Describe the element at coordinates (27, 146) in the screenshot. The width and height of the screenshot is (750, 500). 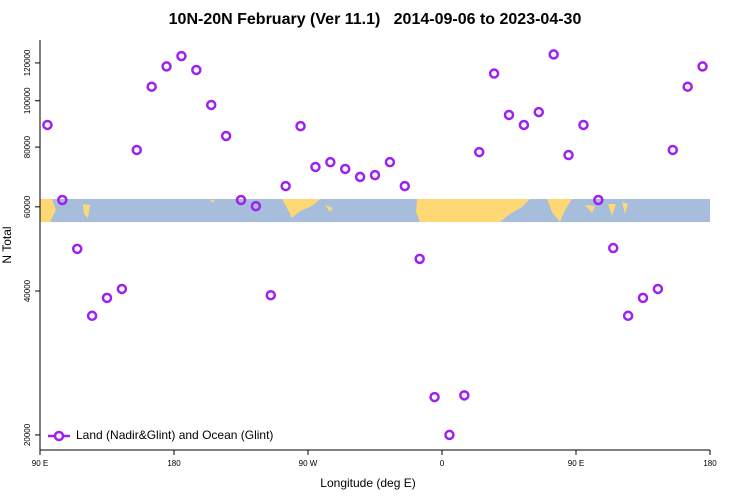
I see `y-tick-label: 80000` at that location.